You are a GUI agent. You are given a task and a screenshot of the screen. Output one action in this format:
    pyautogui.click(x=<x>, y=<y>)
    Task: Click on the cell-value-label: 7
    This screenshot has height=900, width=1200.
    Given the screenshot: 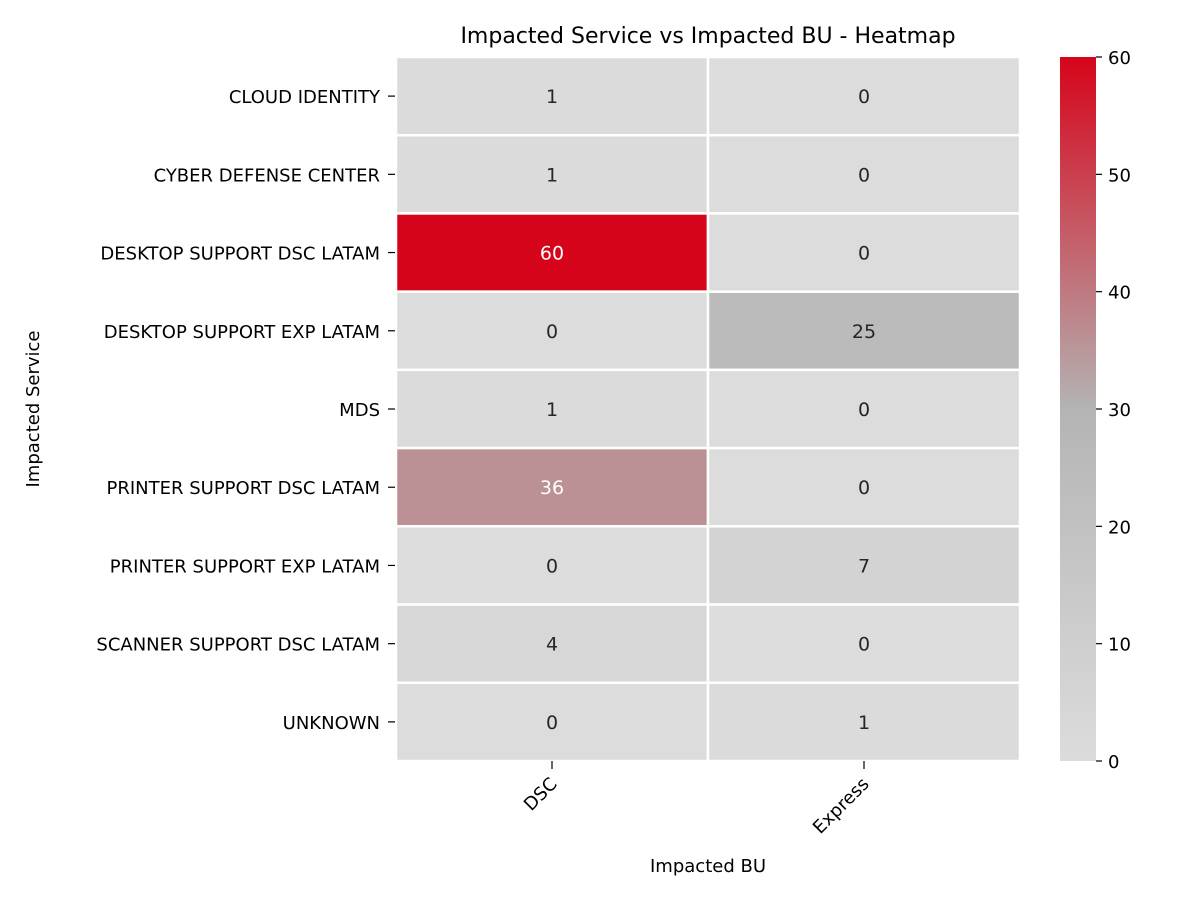 What is the action you would take?
    pyautogui.click(x=864, y=566)
    